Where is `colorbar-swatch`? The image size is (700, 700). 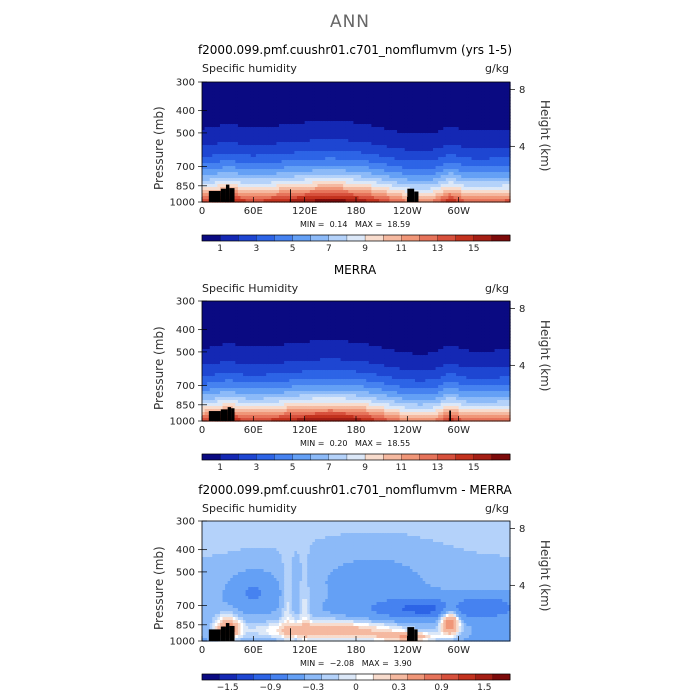
colorbar-swatch is located at coordinates (247, 238).